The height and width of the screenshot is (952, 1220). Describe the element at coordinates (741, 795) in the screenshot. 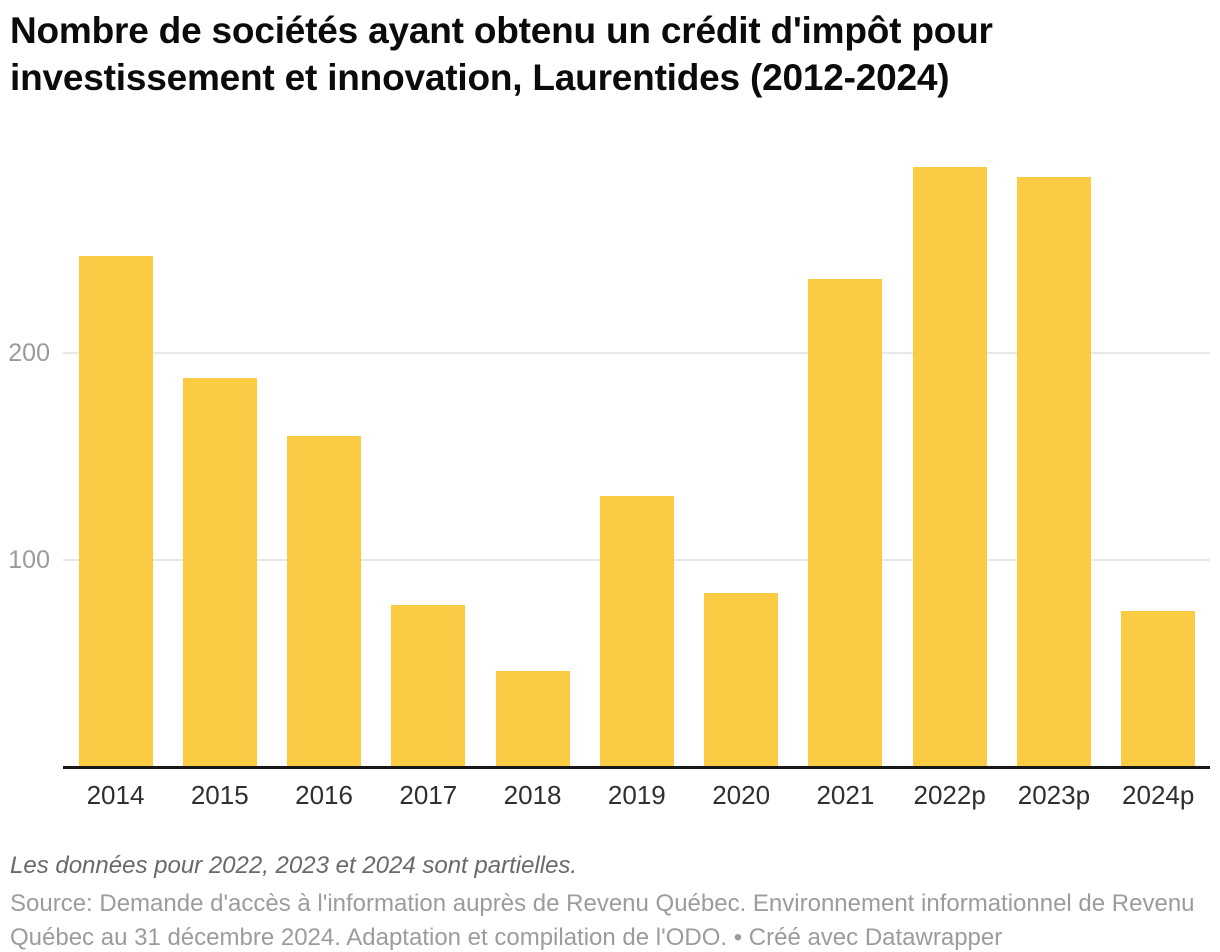

I see `x-tick-label-2020: 2020` at that location.